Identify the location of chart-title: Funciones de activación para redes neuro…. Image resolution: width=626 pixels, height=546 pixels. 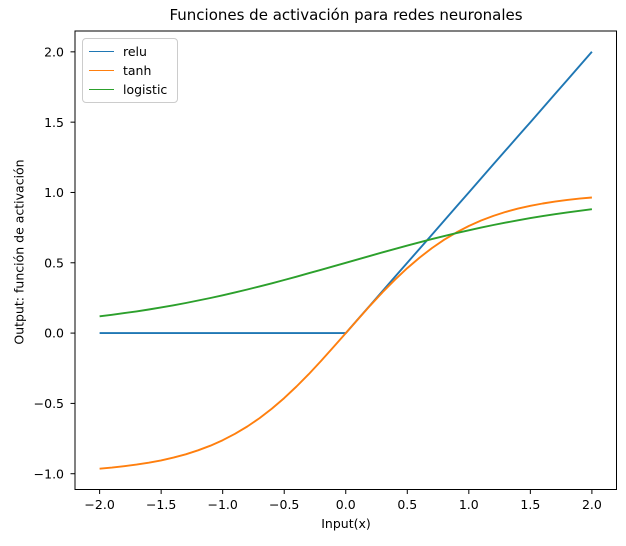
(346, 15).